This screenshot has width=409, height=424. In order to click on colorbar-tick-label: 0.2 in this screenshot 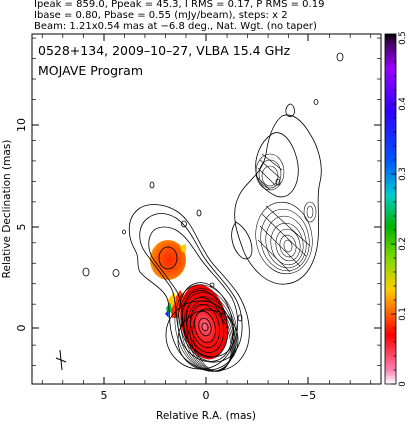, I will do `click(403, 244)`.